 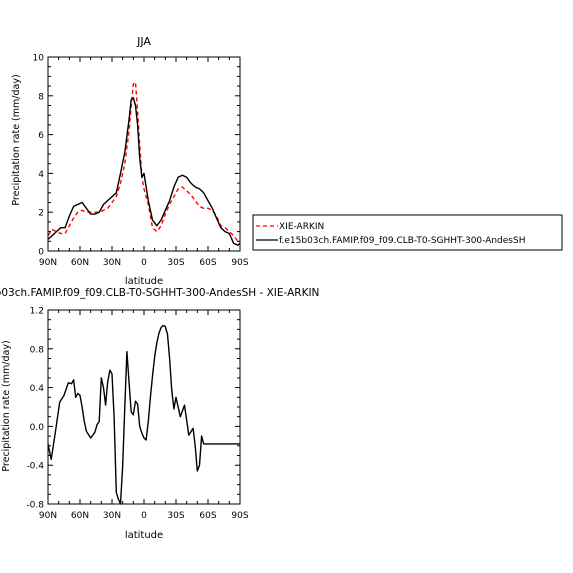 I want to click on bottom-x-tick-label: 90S, so click(x=239, y=516).